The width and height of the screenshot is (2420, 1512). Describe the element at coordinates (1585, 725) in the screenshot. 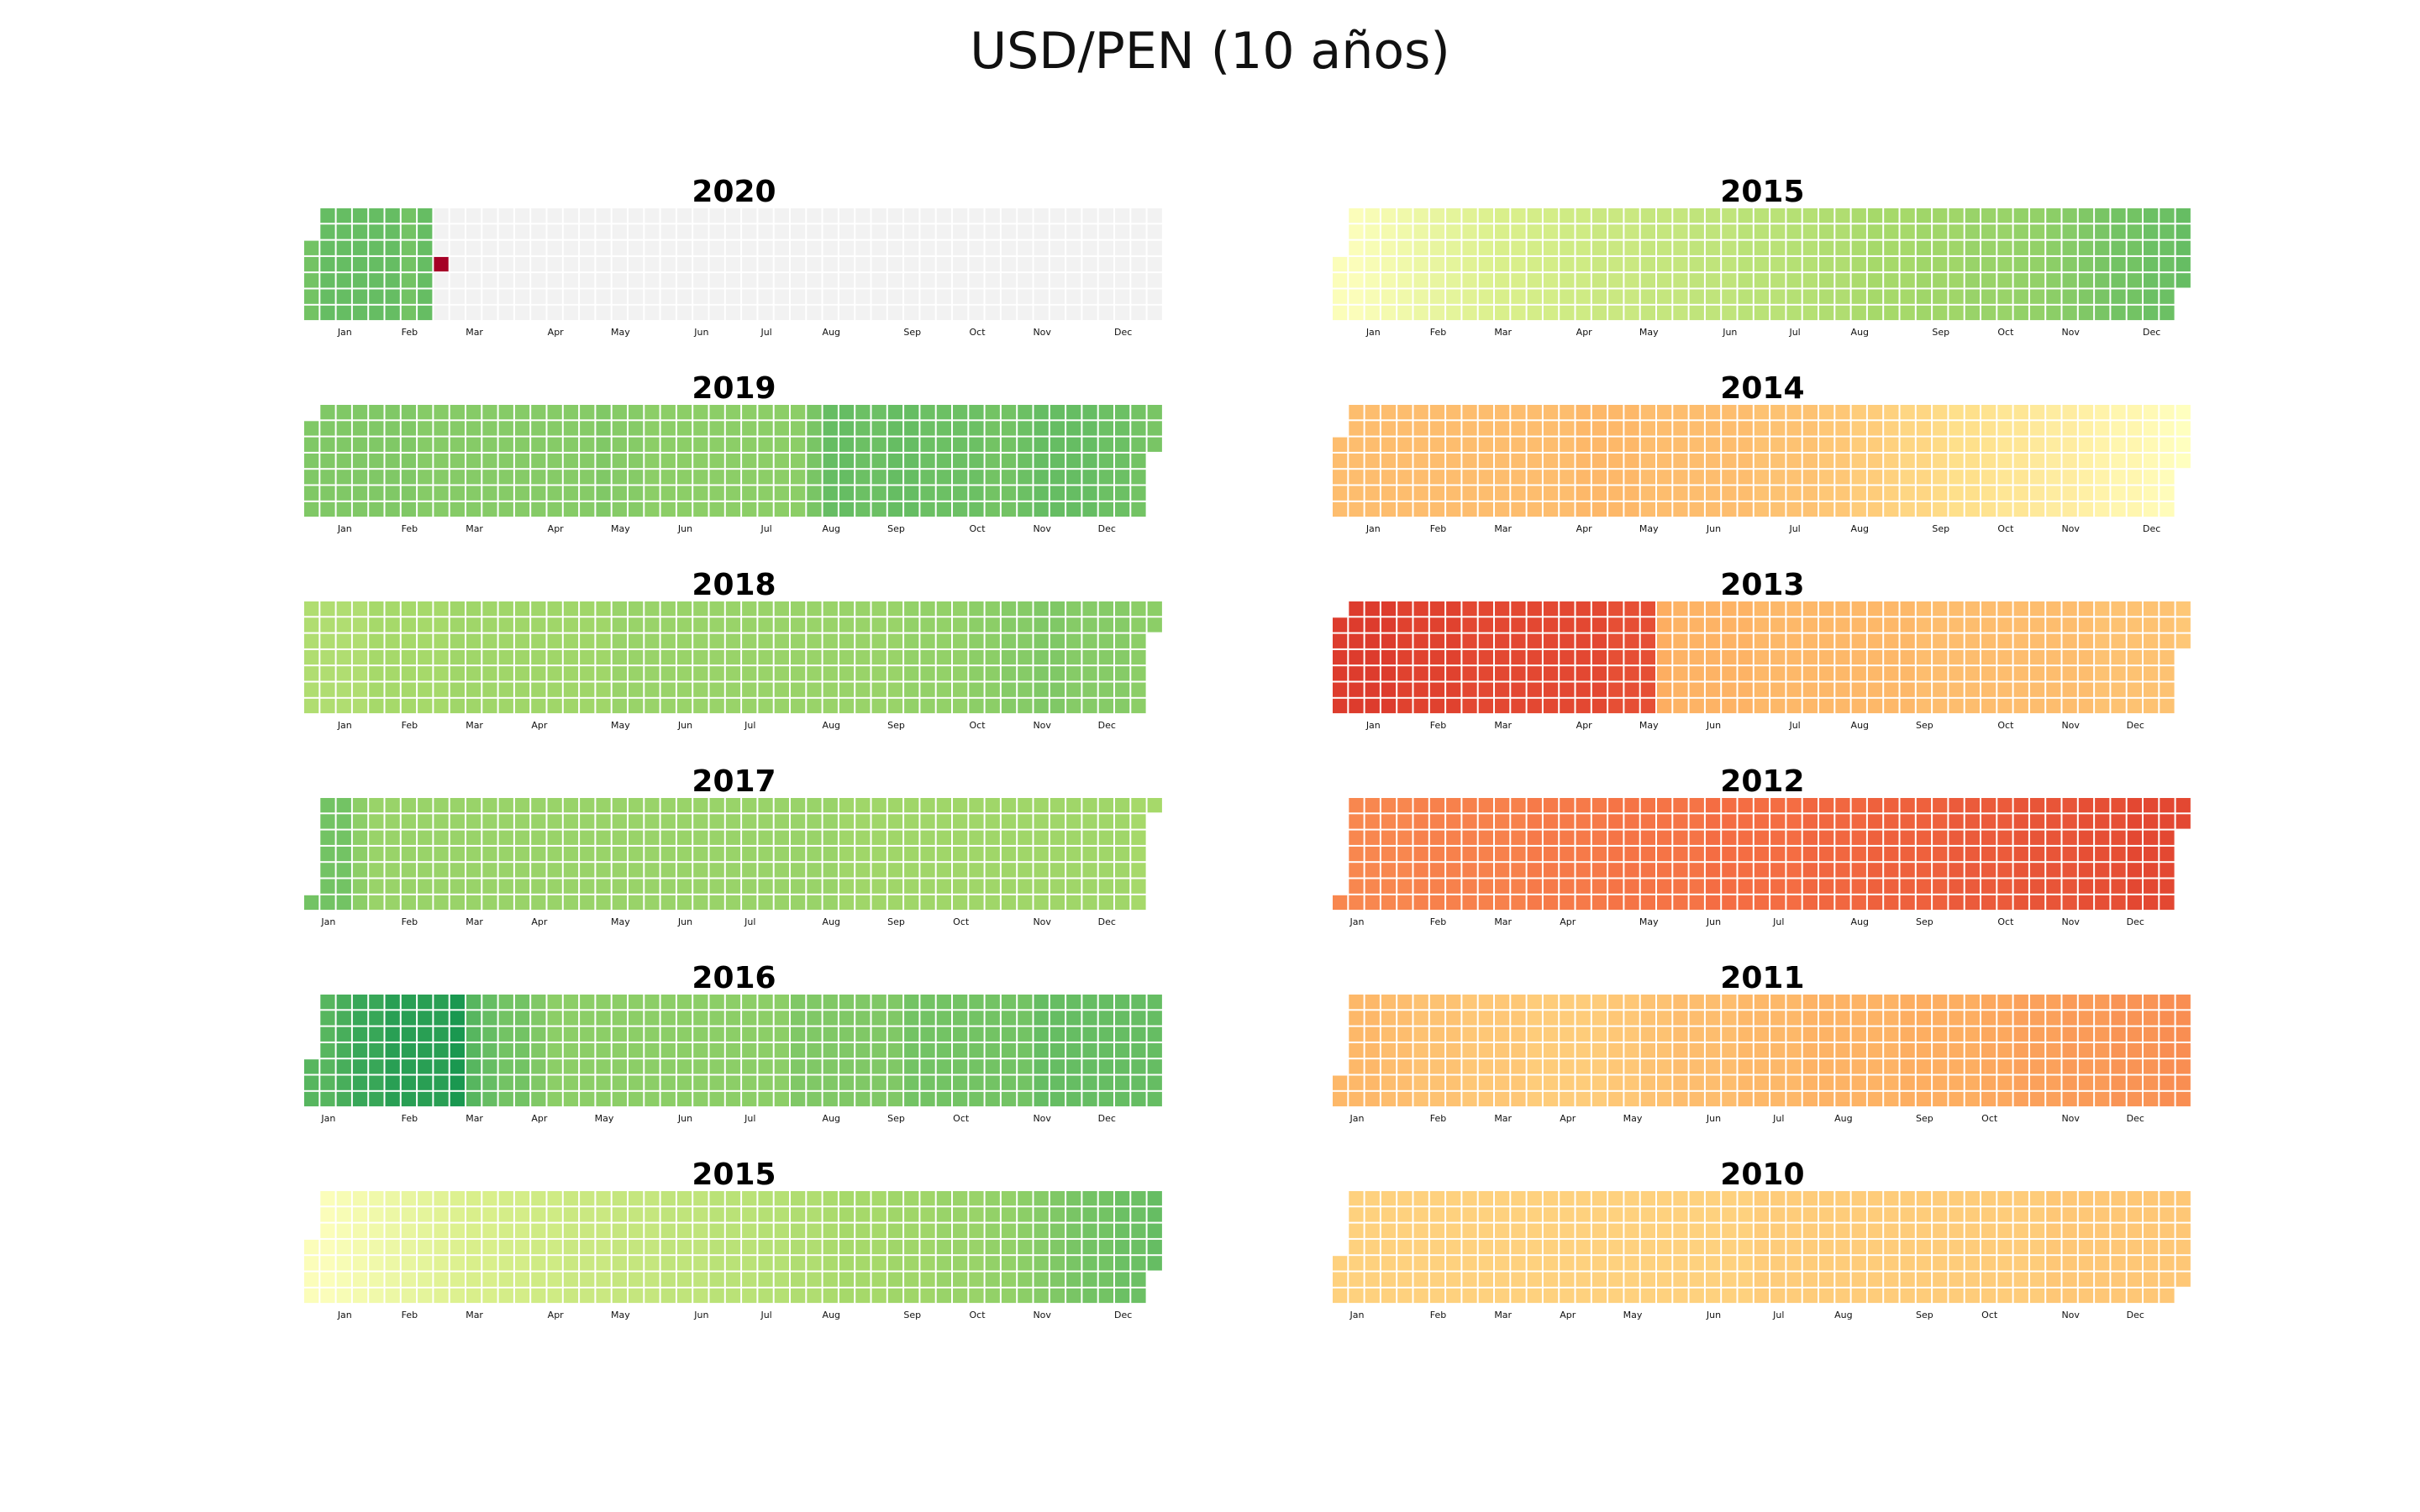

I see `month-label-apr: Apr` at that location.